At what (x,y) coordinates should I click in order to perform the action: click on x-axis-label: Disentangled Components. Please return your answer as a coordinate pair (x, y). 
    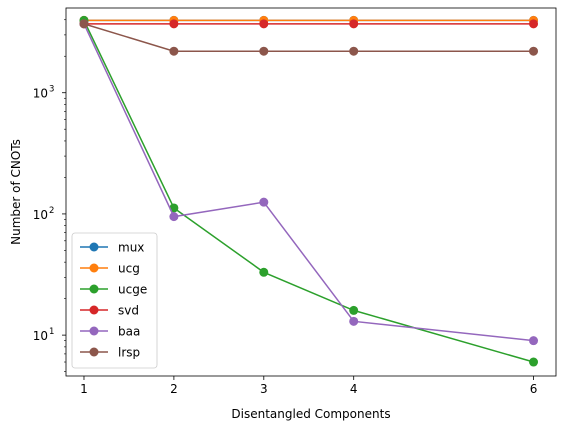
    Looking at the image, I should click on (310, 414).